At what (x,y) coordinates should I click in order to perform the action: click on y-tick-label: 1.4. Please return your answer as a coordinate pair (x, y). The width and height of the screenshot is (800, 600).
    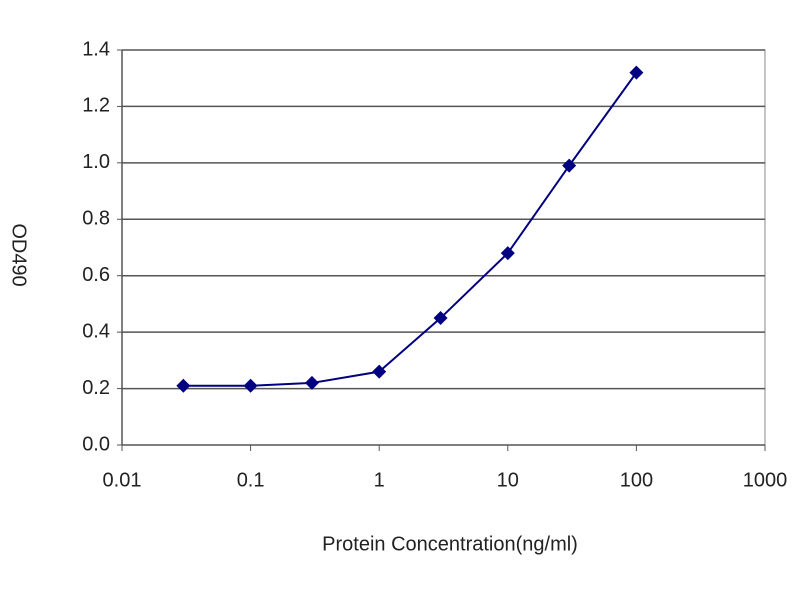
    Looking at the image, I should click on (96, 49).